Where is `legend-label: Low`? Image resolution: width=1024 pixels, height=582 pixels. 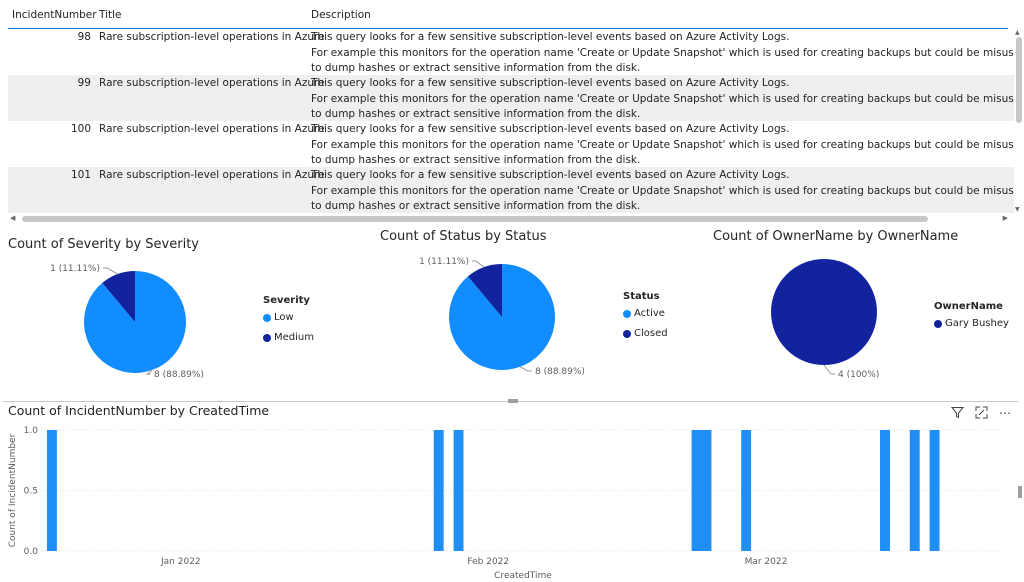
legend-label: Low is located at coordinates (284, 317).